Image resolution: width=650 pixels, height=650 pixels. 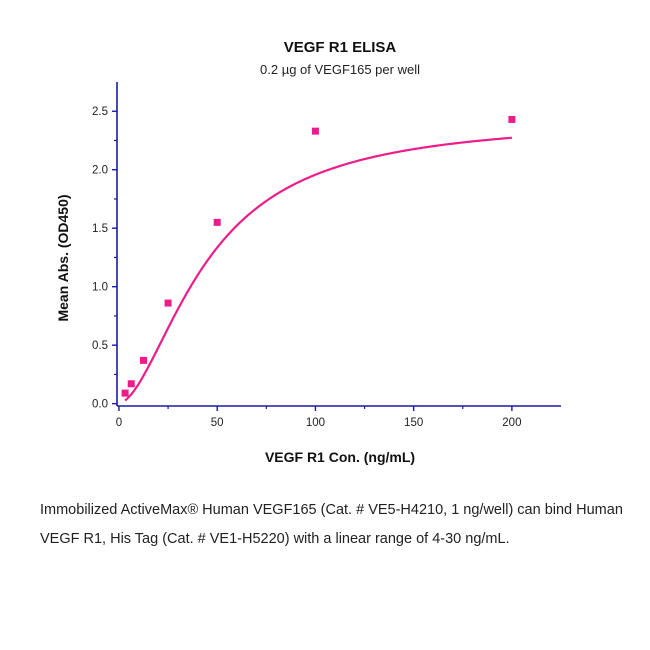 What do you see at coordinates (100, 112) in the screenshot?
I see `y-tick-label: 2.5` at bounding box center [100, 112].